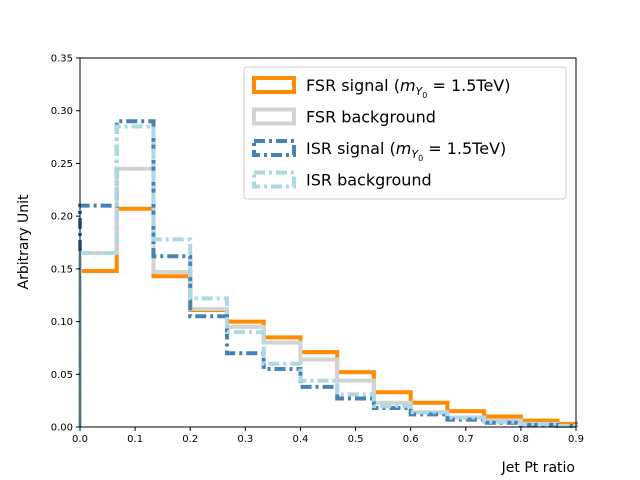  I want to click on y-tick-label: 0.10, so click(62, 322).